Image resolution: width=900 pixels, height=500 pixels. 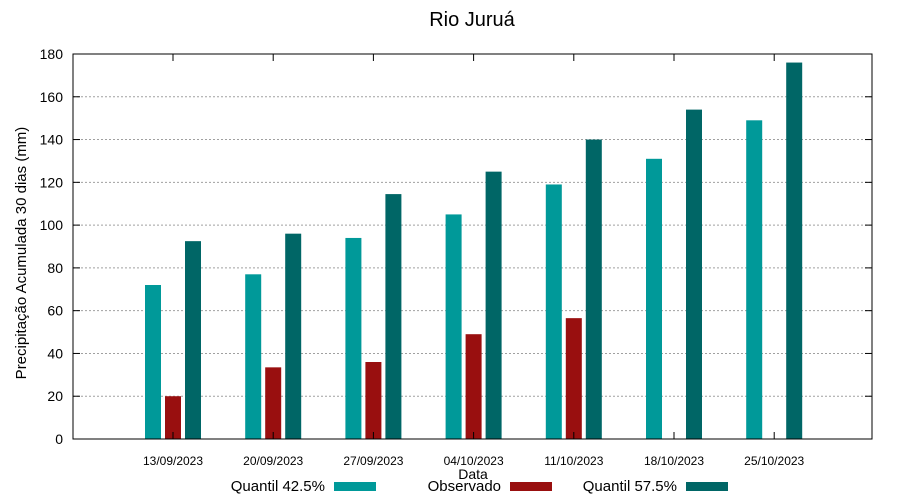 What do you see at coordinates (55, 311) in the screenshot?
I see `y-tick-label: 60` at bounding box center [55, 311].